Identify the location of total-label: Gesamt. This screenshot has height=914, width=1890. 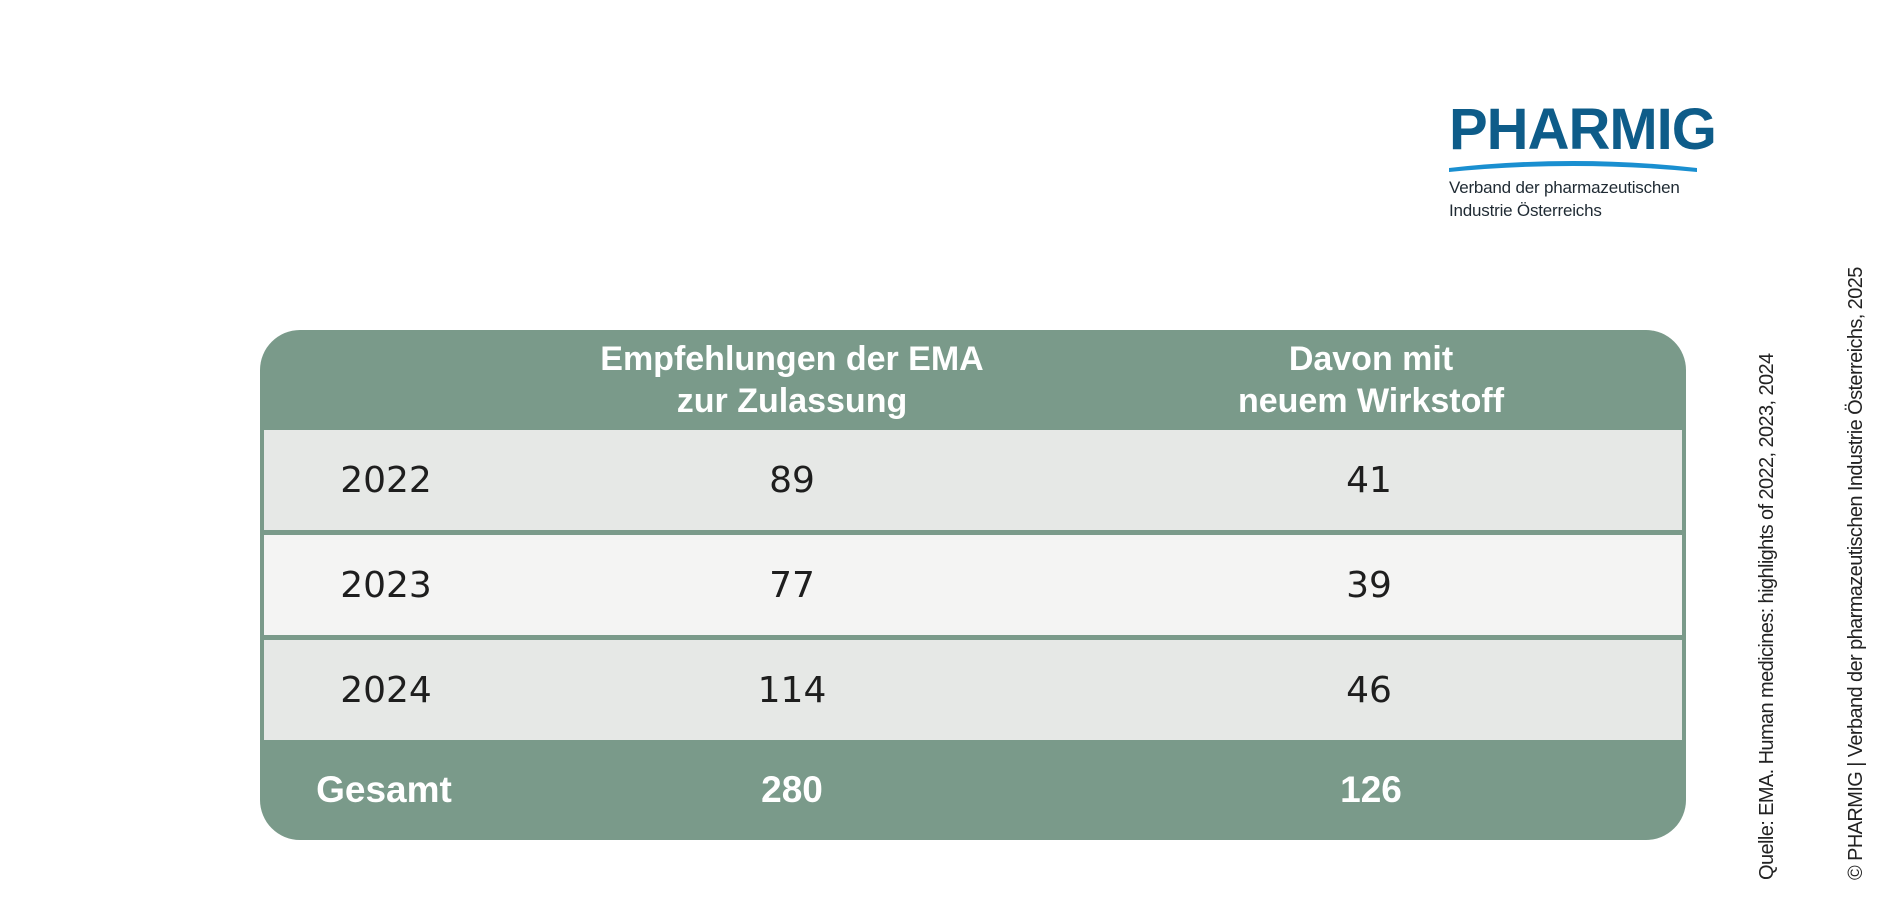
(384, 789).